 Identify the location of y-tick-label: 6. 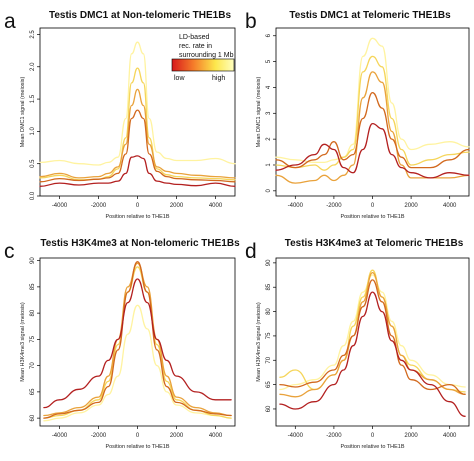
(269, 35).